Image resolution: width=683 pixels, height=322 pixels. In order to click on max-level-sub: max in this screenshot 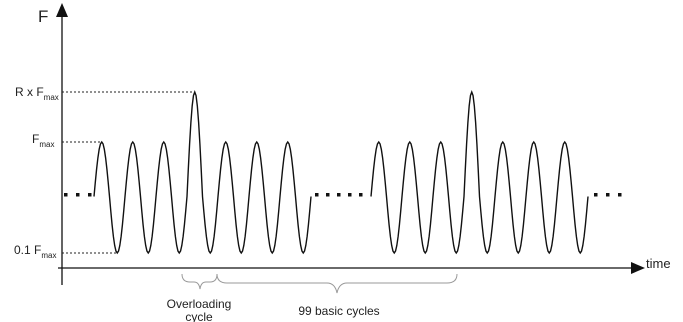, I will do `click(46, 144)`.